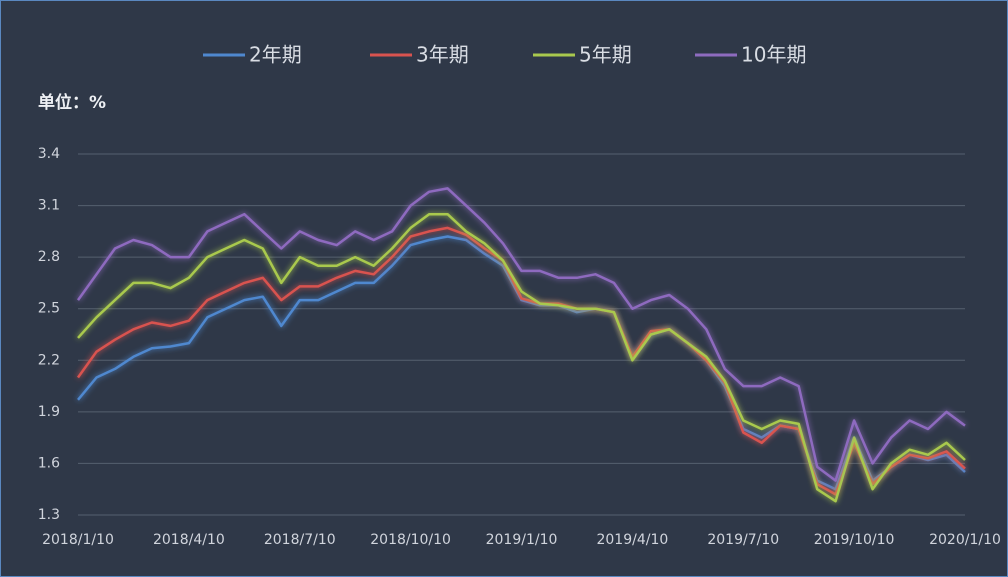 This screenshot has height=577, width=1008. What do you see at coordinates (632, 540) in the screenshot?
I see `x-tick-label: 2019/4/10` at bounding box center [632, 540].